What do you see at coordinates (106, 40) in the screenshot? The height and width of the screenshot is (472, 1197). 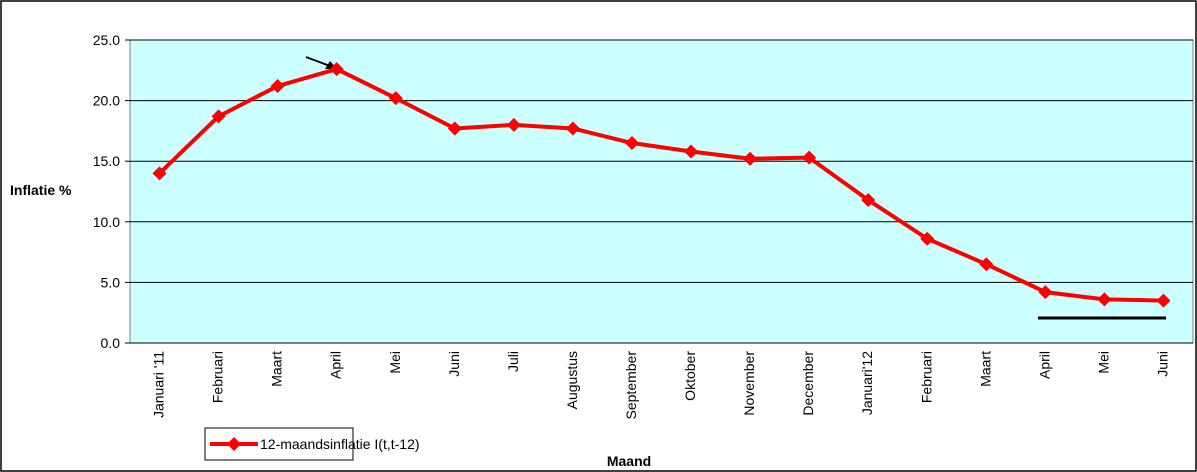 I see `y-tick-label: 25.0` at bounding box center [106, 40].